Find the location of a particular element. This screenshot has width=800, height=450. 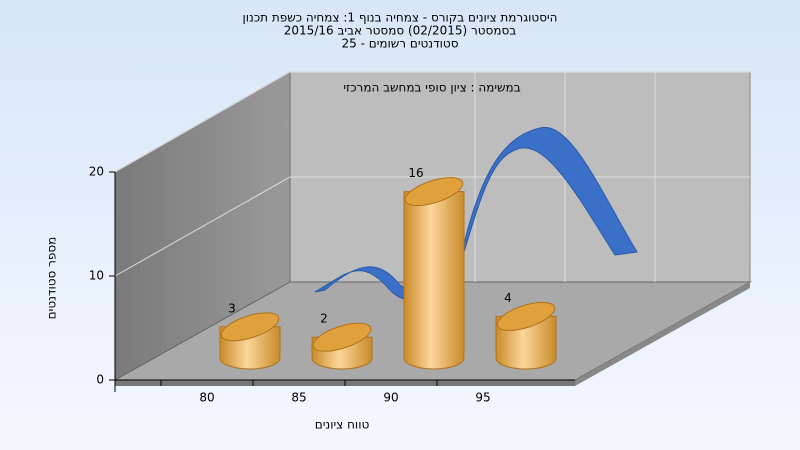

y-tick-label: 0 is located at coordinates (100, 380).